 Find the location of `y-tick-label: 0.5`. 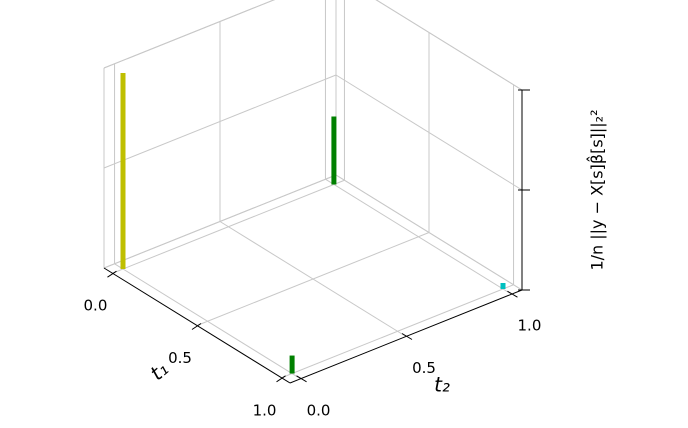

y-tick-label: 0.5 is located at coordinates (424, 368).